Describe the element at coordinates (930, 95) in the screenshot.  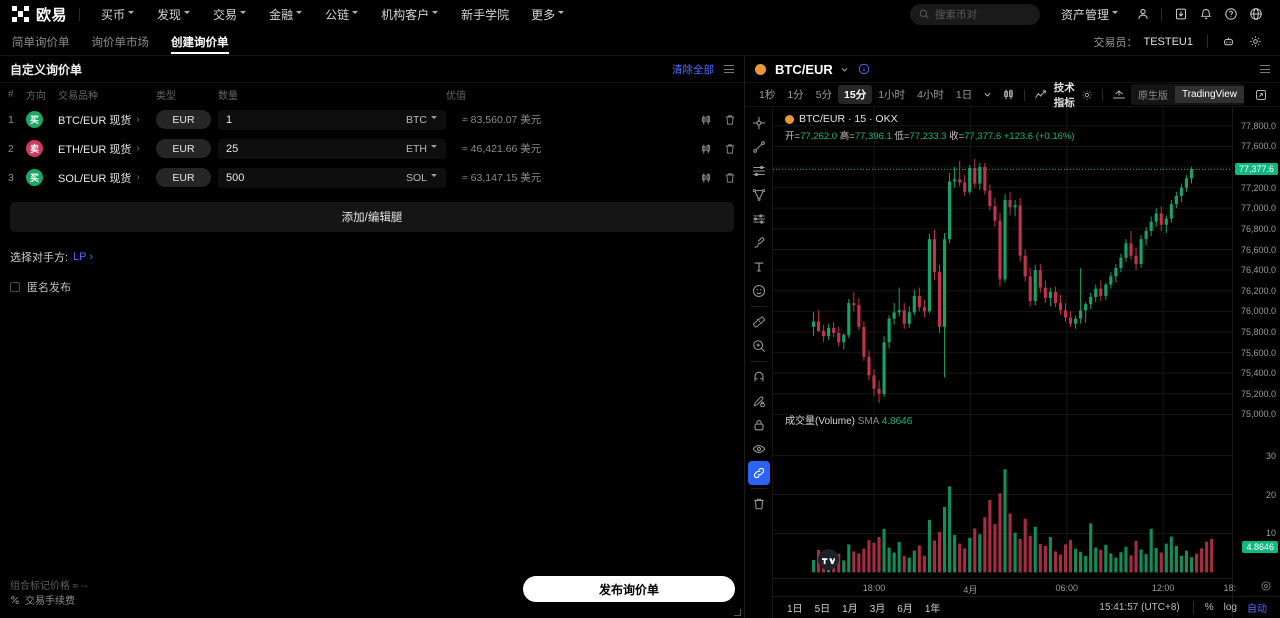
I see `timeframe-4h: 4小时` at that location.